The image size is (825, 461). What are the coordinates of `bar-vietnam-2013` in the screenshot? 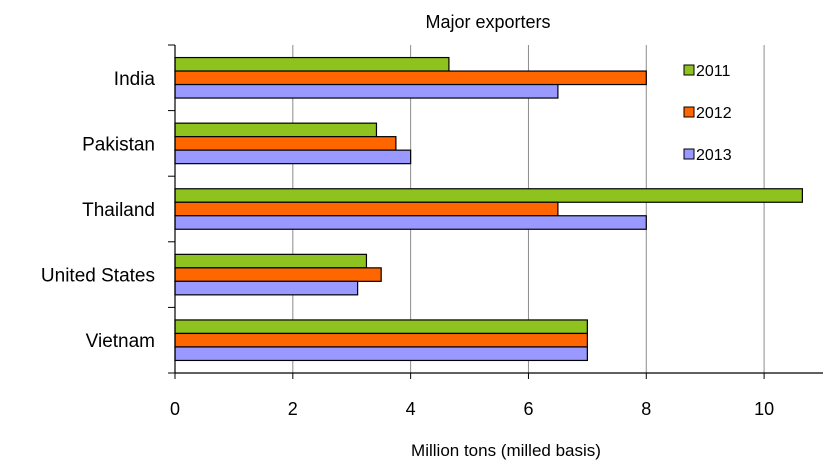 It's located at (381, 354).